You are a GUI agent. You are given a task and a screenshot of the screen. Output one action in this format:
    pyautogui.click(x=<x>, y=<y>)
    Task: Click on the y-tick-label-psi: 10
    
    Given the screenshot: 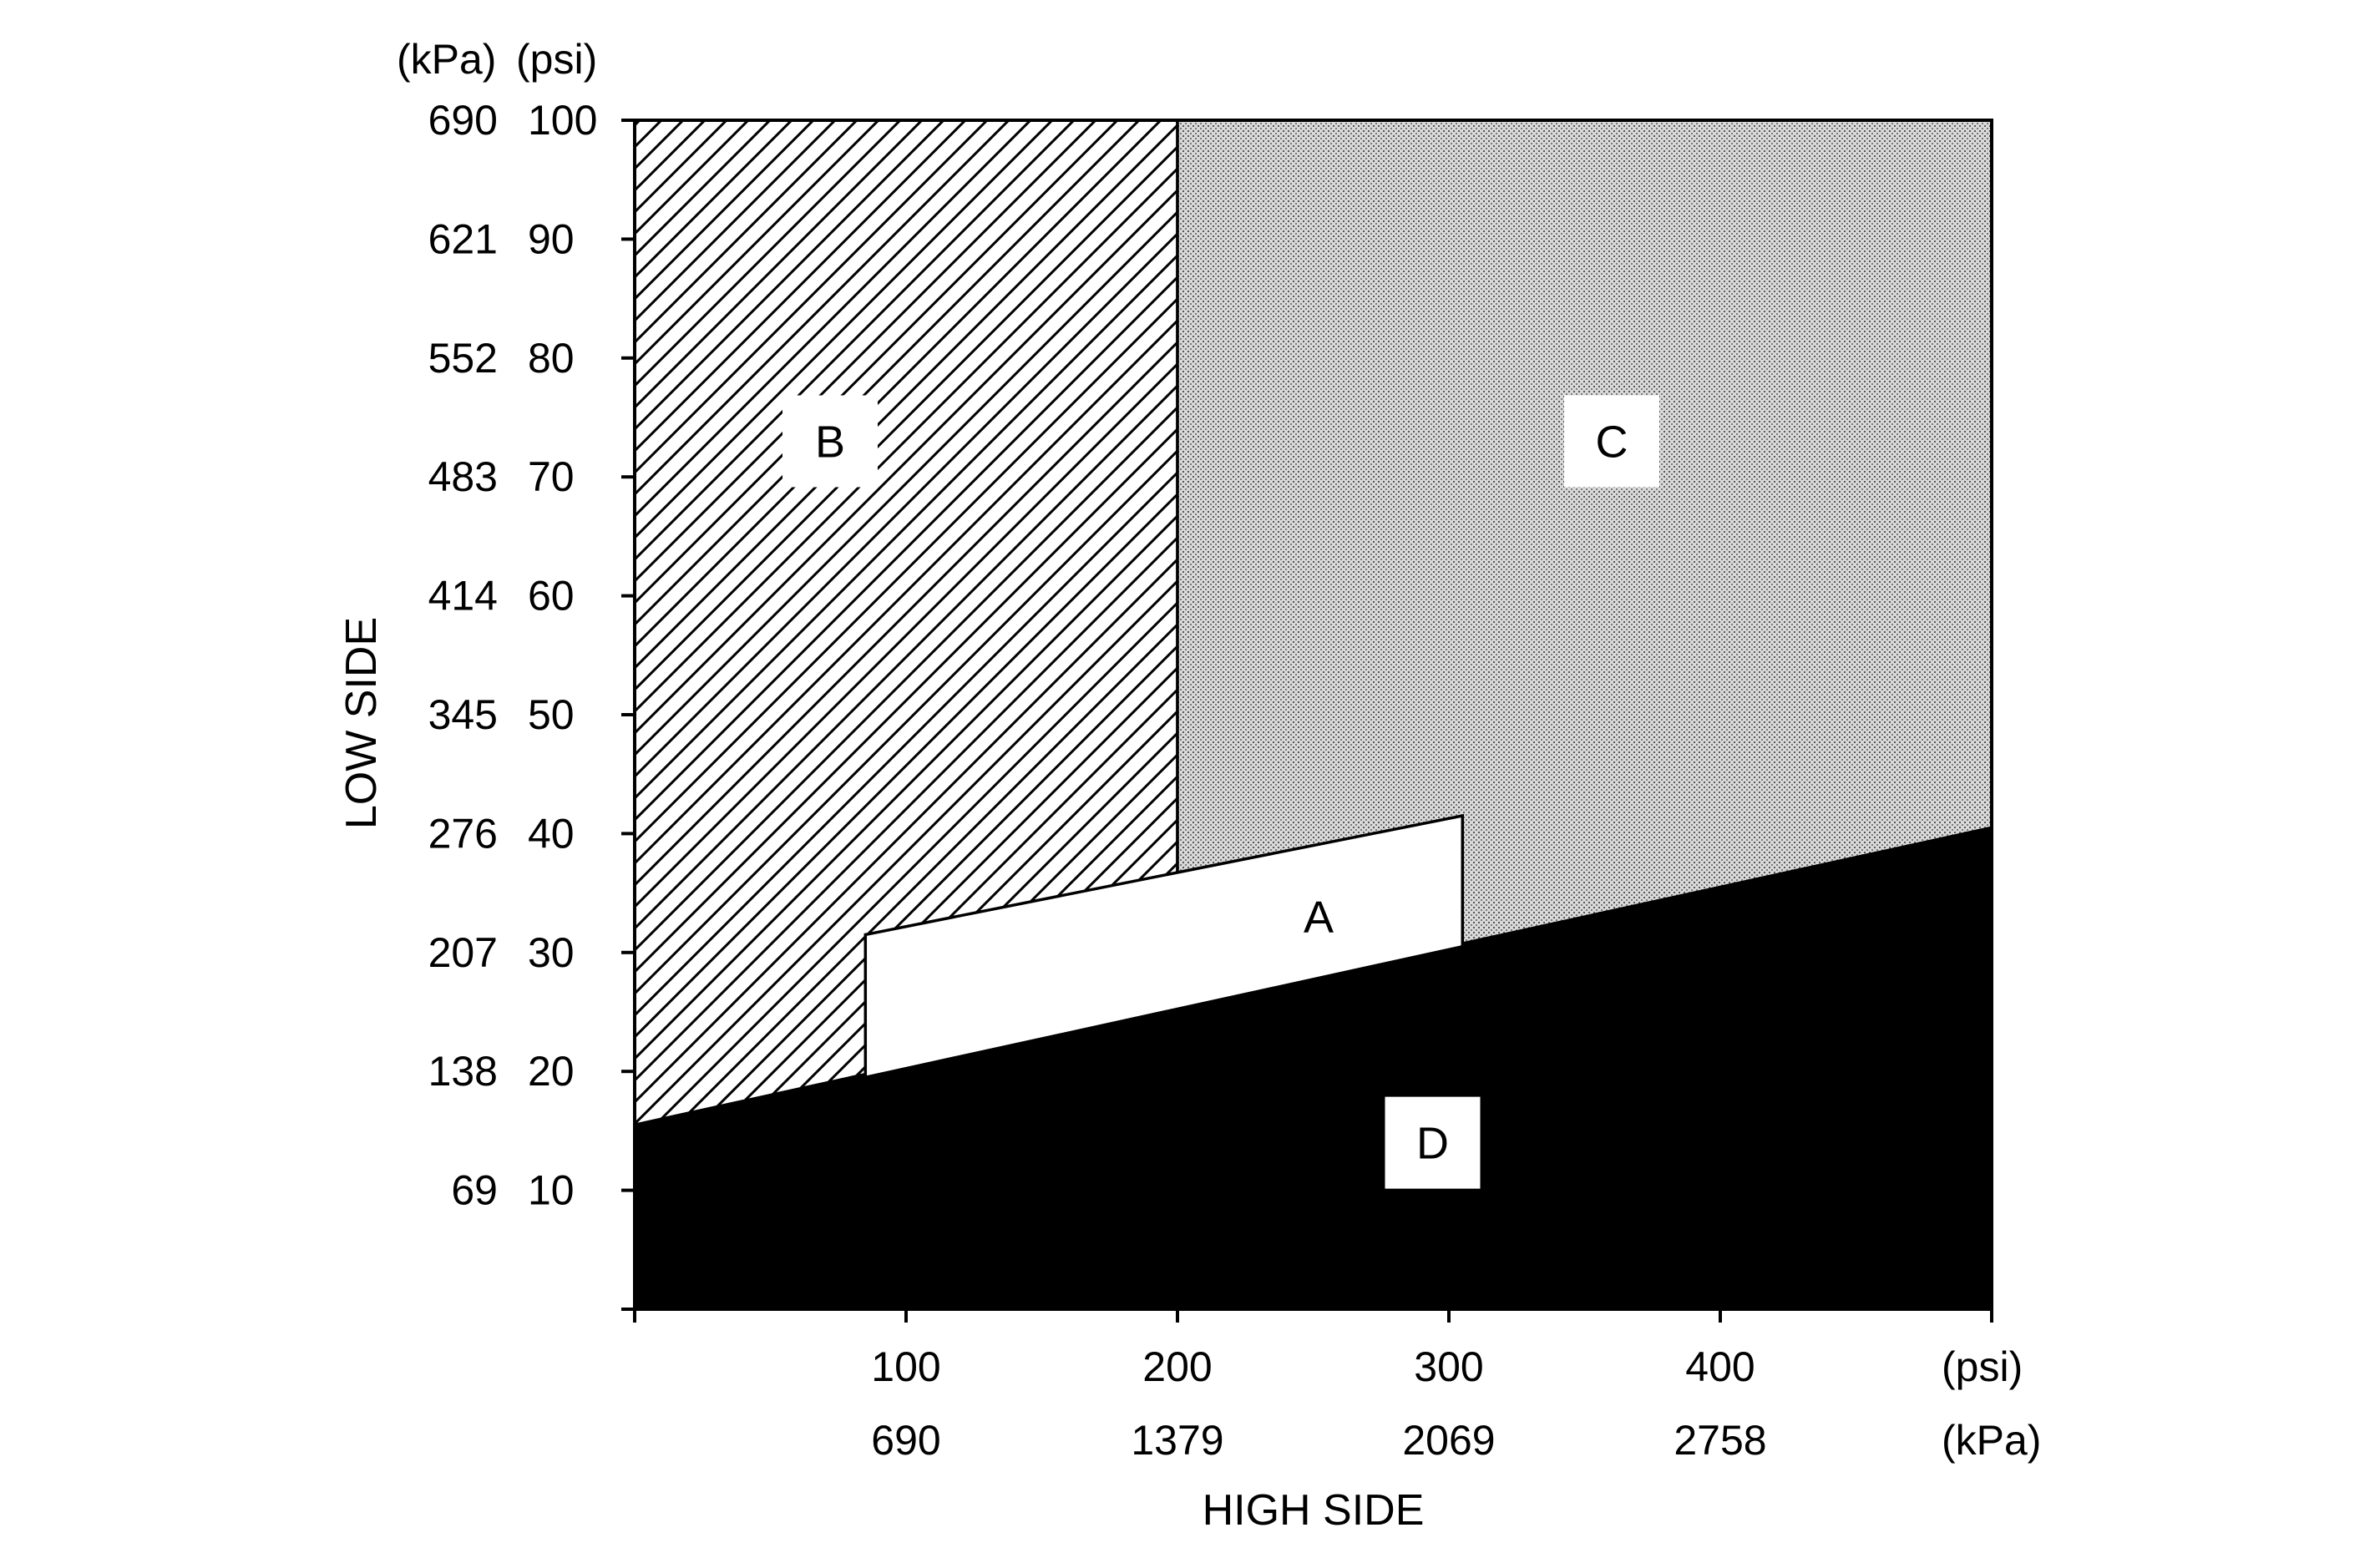 What is the action you would take?
    pyautogui.click(x=551, y=1190)
    